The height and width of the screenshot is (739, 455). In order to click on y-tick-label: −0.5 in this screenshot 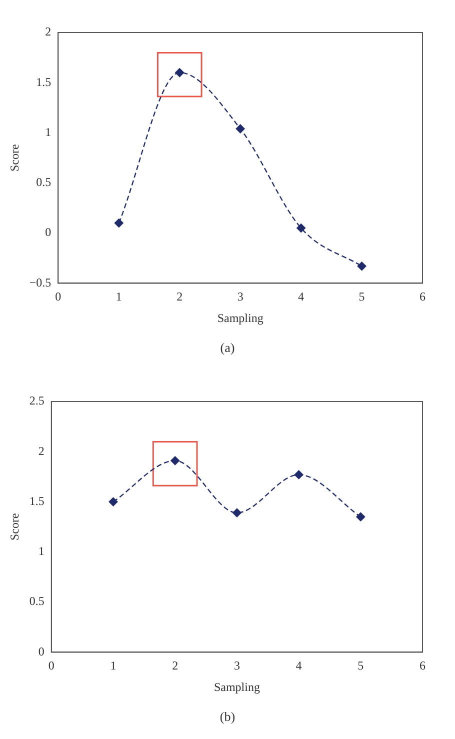, I will do `click(40, 282)`.